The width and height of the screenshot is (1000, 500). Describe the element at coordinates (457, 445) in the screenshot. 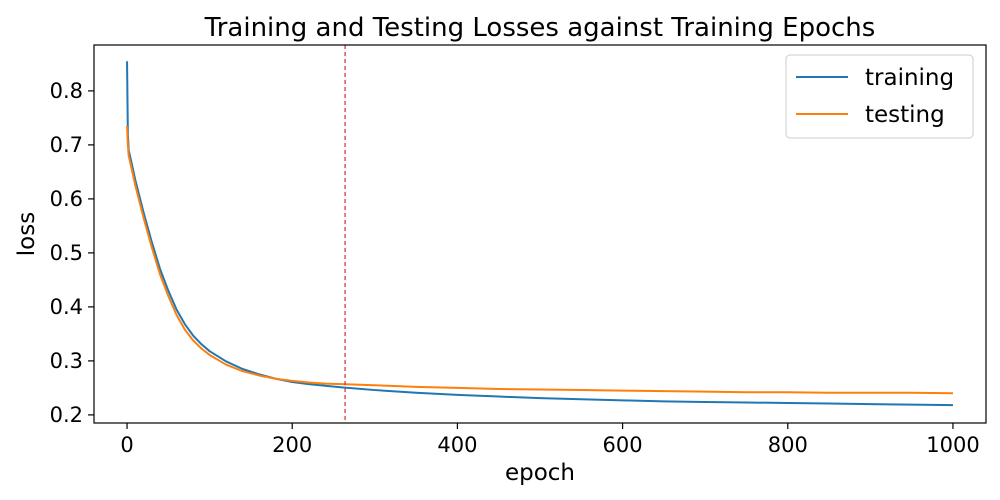

I see `x-tick-label: 400` at that location.